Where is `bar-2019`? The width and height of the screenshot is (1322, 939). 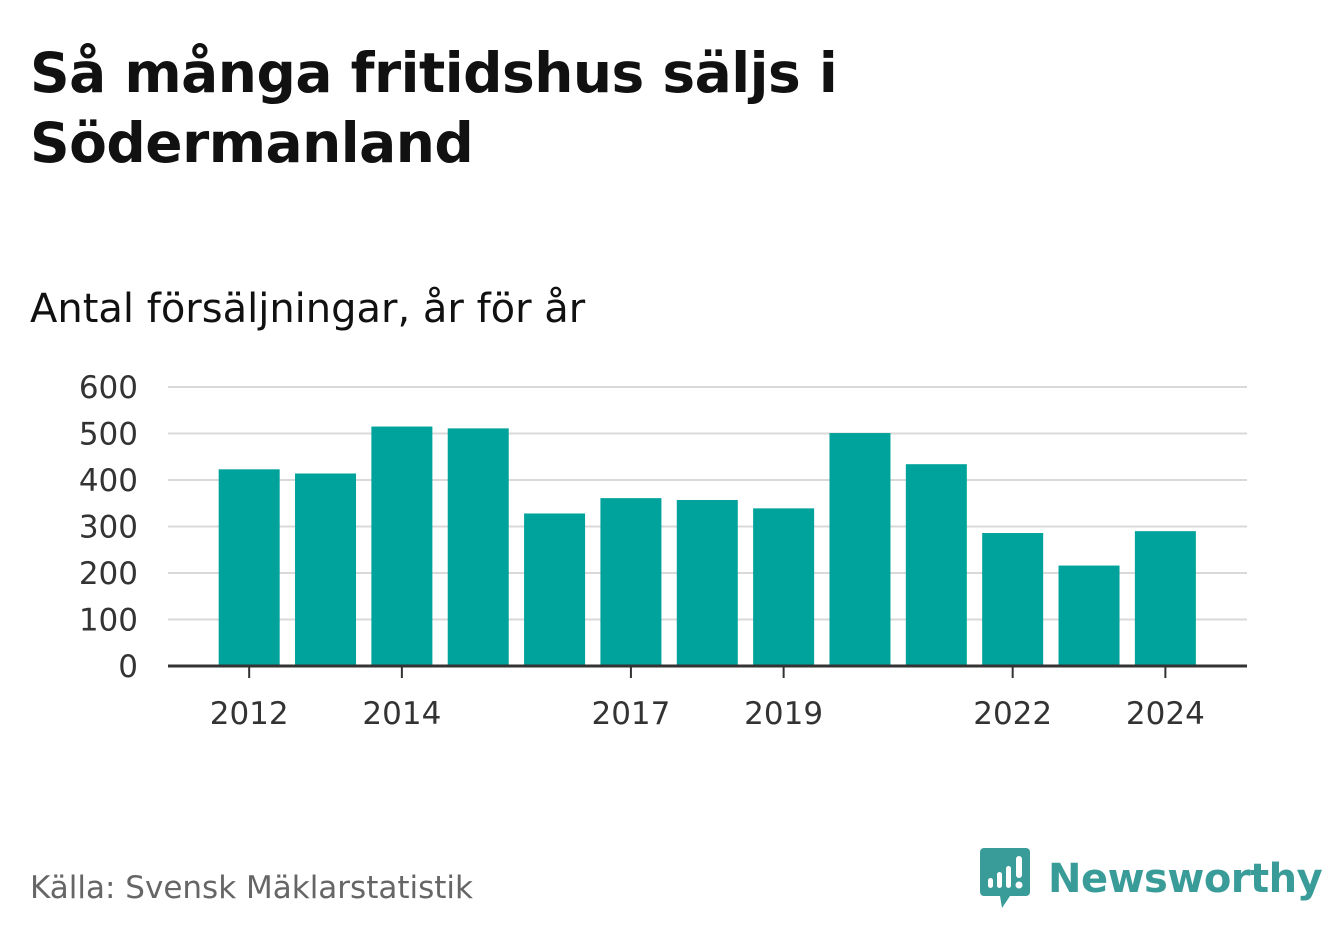
bar-2019 is located at coordinates (784, 587).